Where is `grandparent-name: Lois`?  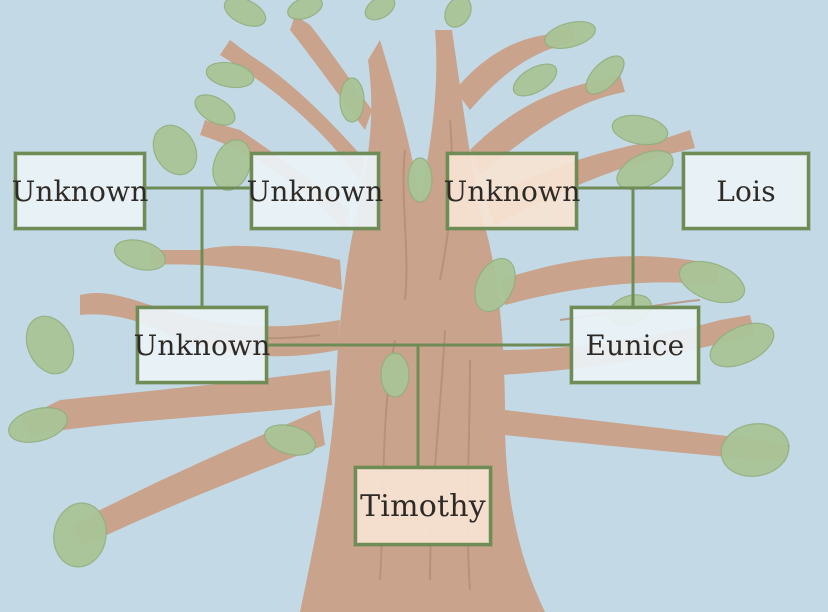 grandparent-name: Lois is located at coordinates (746, 191).